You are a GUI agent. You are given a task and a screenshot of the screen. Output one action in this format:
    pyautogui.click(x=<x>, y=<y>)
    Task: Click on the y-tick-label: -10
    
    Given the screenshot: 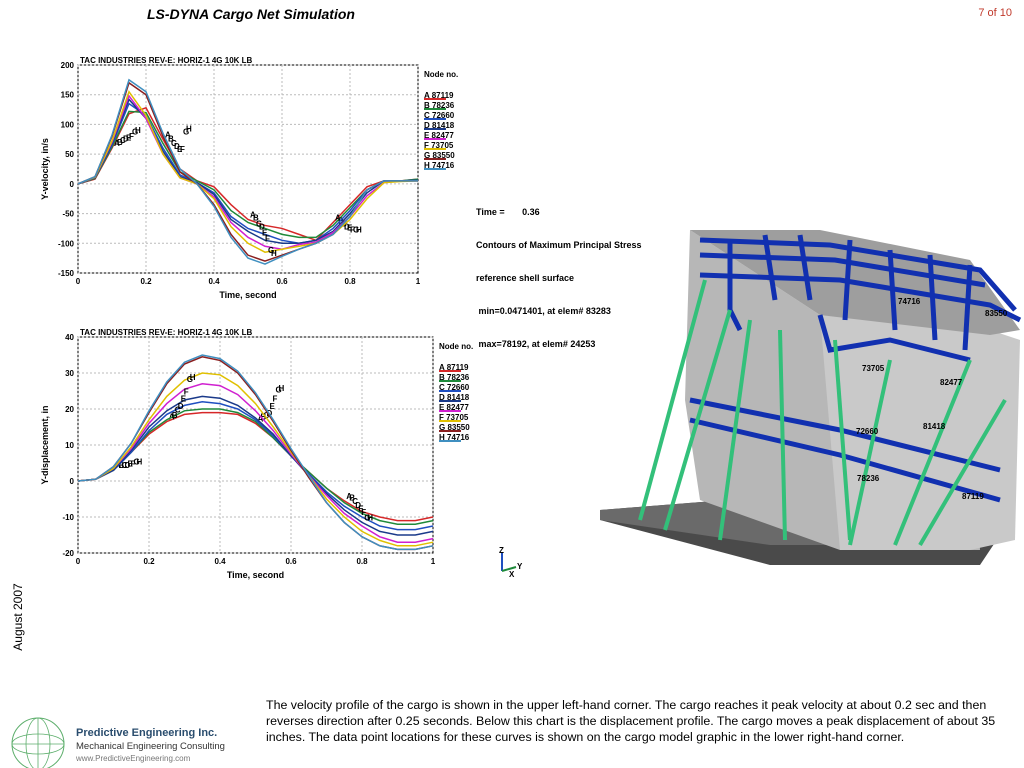 What is the action you would take?
    pyautogui.click(x=68, y=517)
    